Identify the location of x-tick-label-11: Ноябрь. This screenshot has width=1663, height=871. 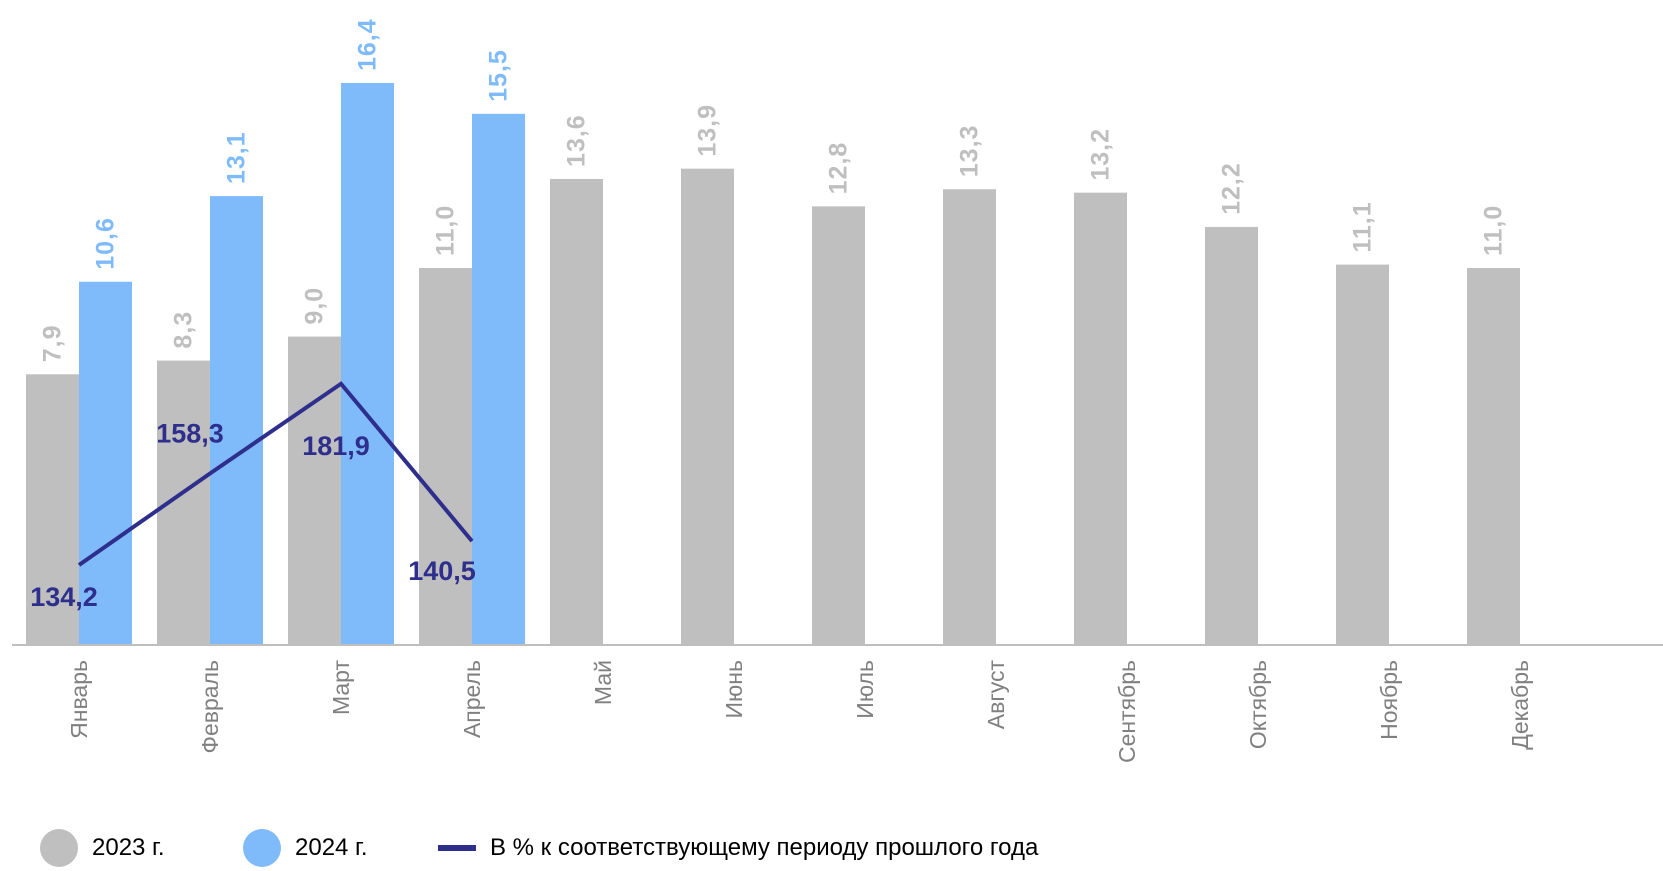
(1389, 700).